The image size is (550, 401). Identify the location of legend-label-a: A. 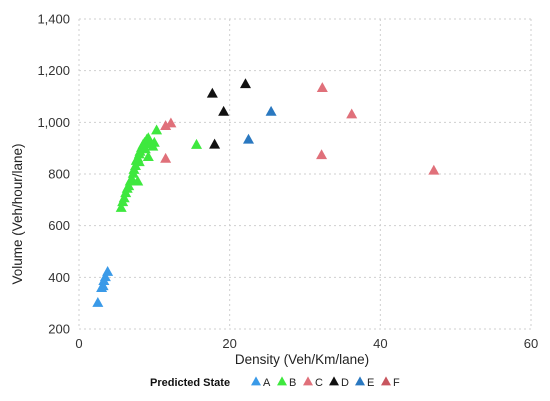
(267, 383).